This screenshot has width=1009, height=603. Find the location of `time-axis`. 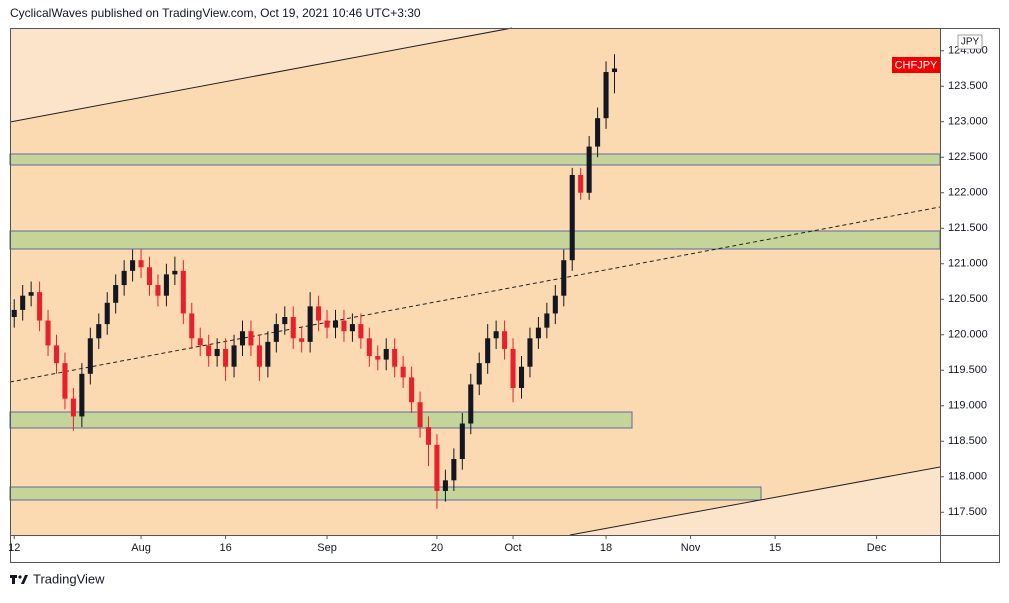

time-axis is located at coordinates (505, 549).